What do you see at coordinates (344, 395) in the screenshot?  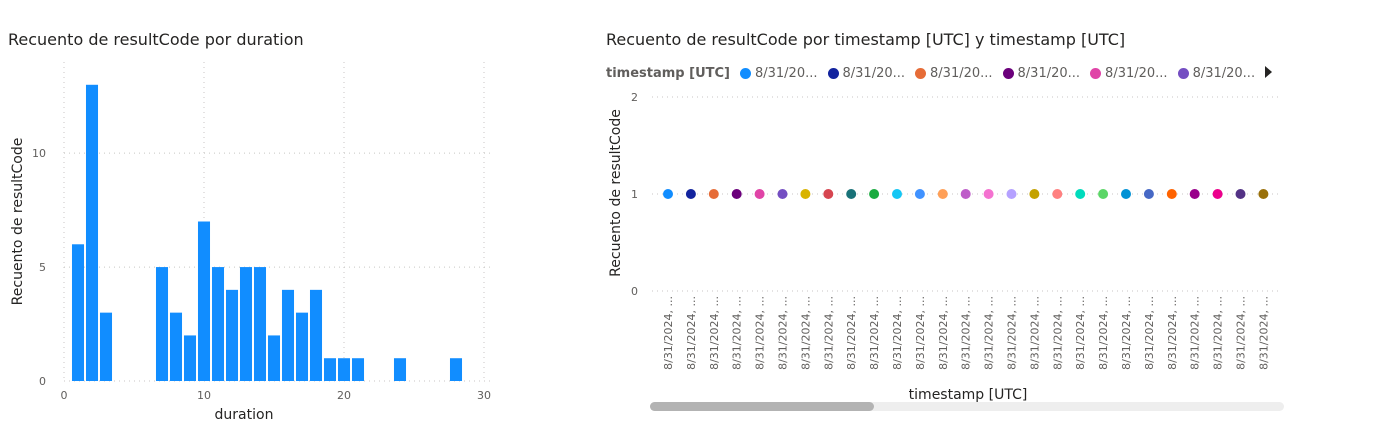 I see `x-tick-label: 20` at bounding box center [344, 395].